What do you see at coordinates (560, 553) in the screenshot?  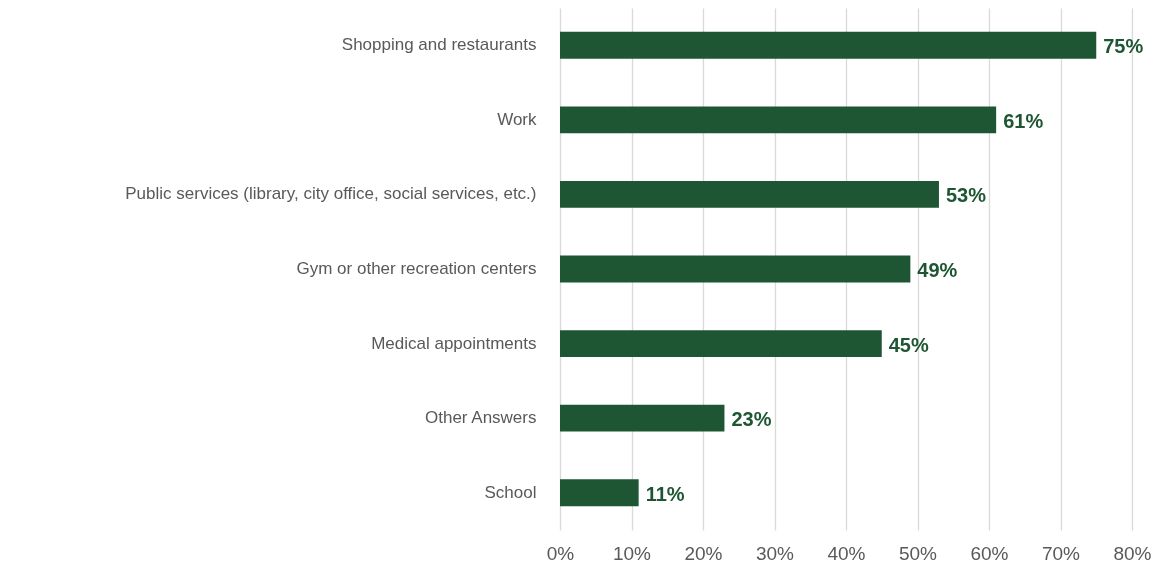 I see `x-tick-label: 0%` at bounding box center [560, 553].